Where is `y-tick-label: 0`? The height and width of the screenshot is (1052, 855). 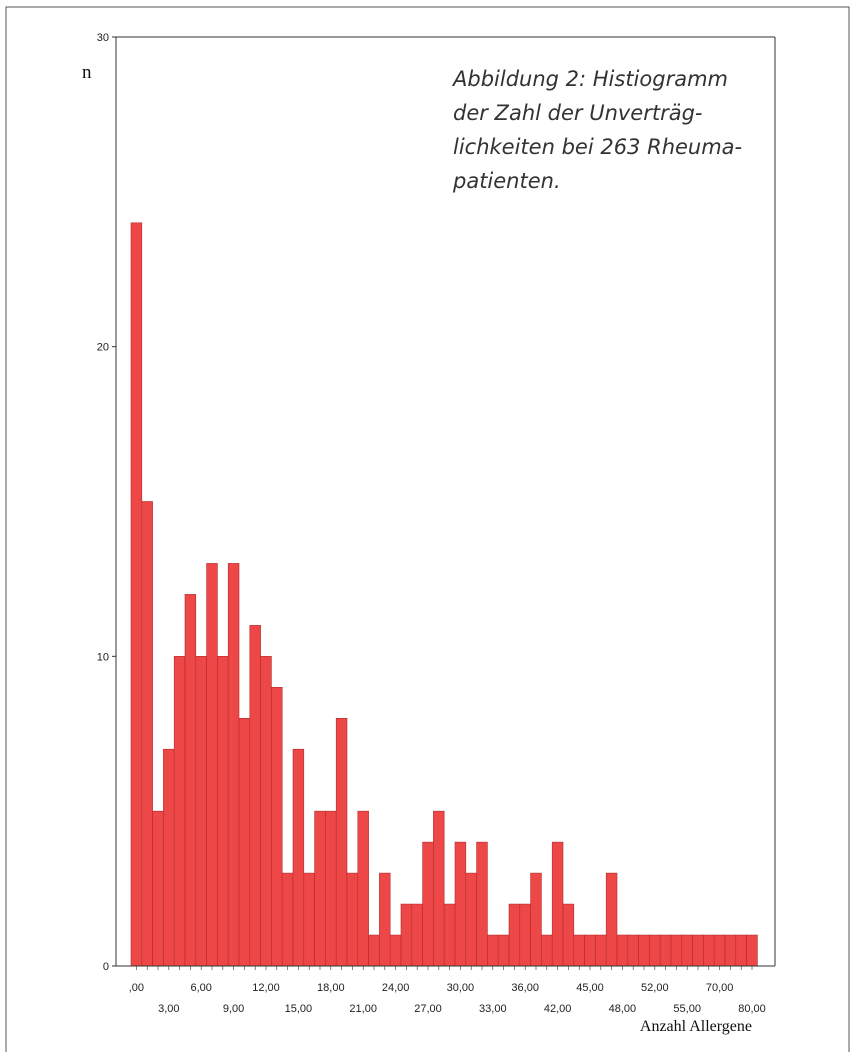
y-tick-label: 0 is located at coordinates (106, 967).